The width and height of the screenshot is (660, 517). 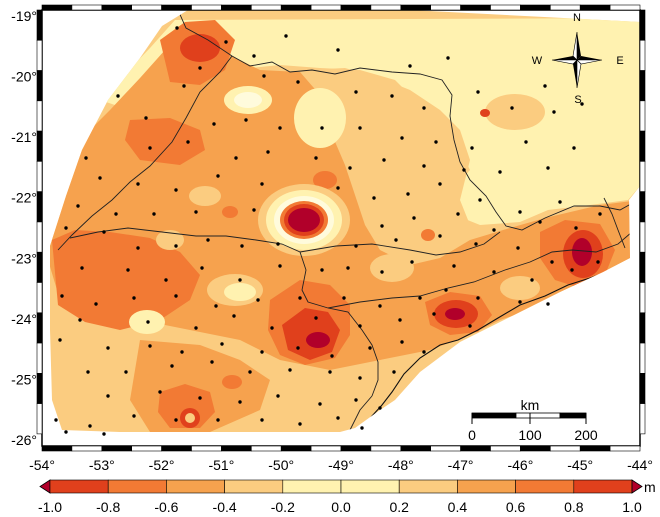 I want to click on colorbar-tick-label: -0.8, so click(x=108, y=507).